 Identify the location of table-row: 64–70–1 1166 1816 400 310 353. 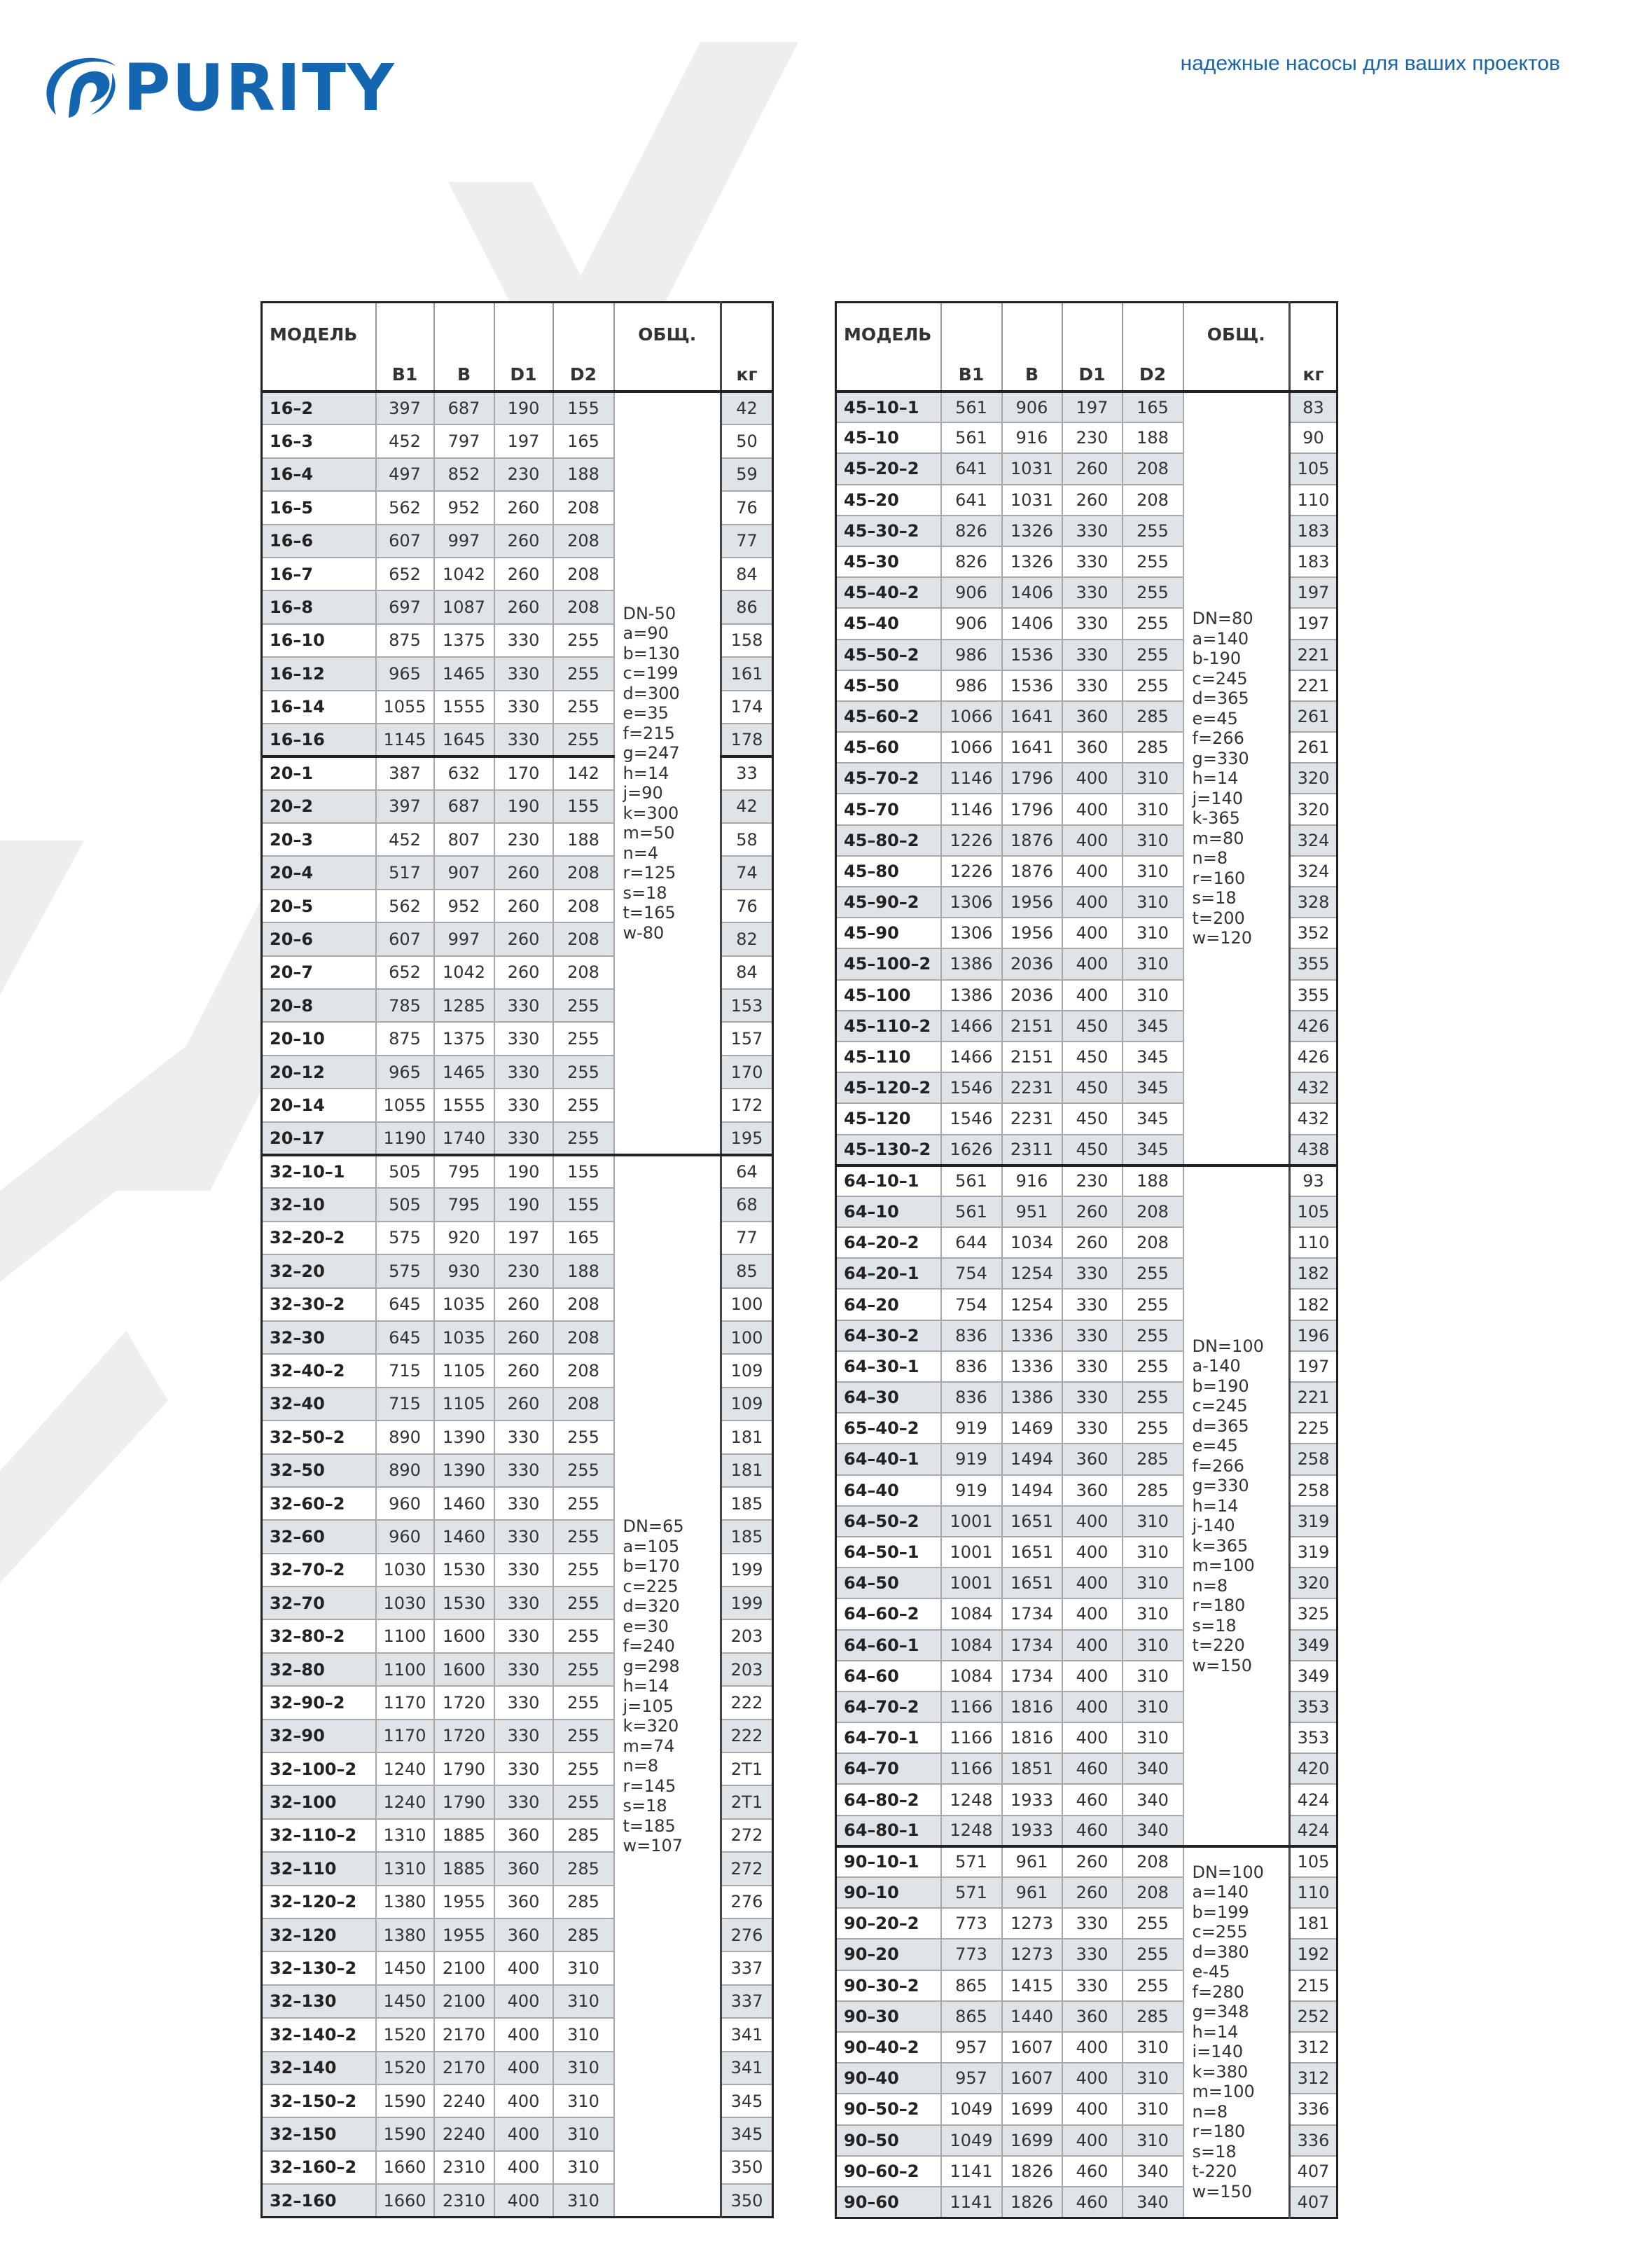
(1086, 1738).